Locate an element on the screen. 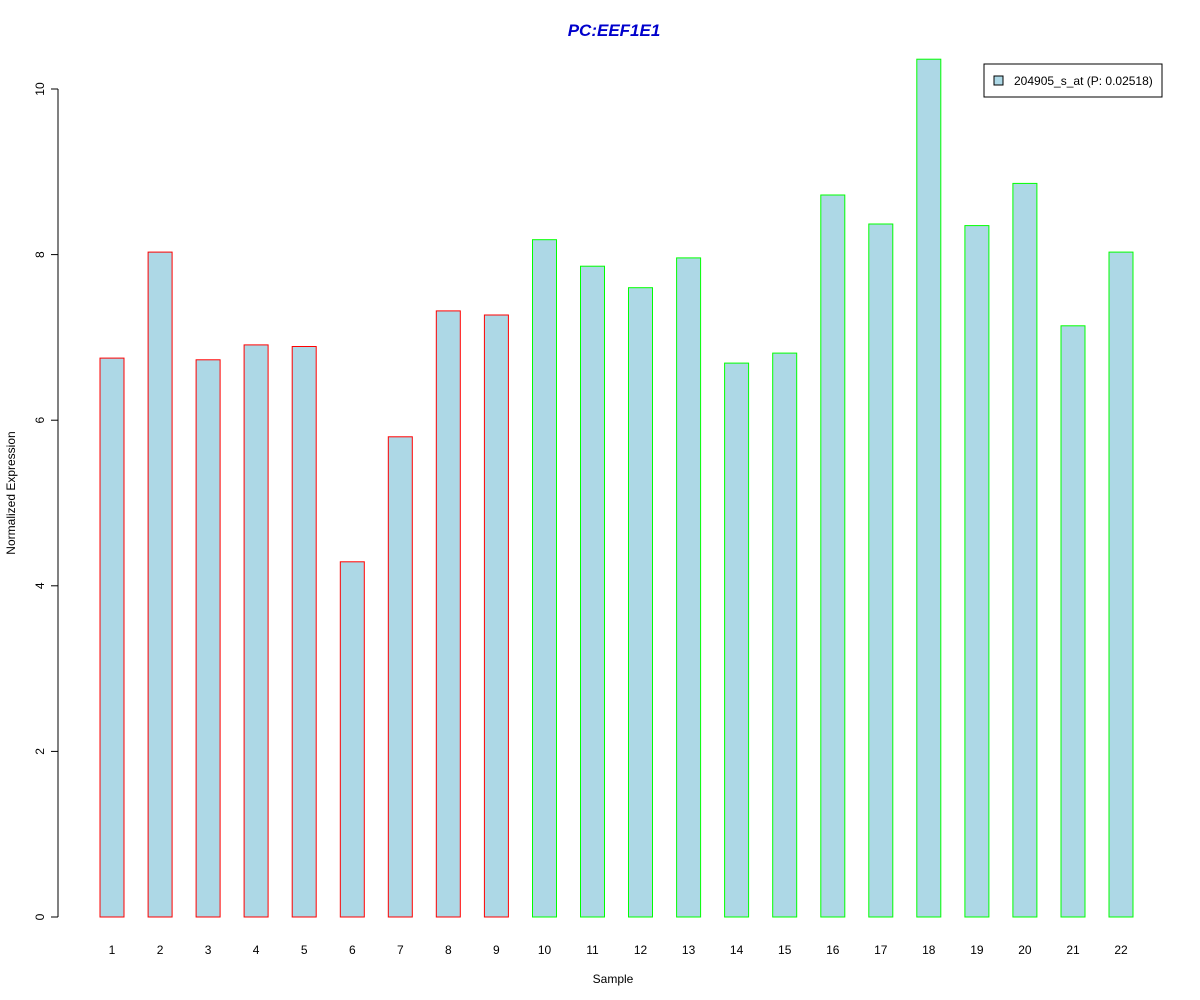  x-tick-label: 21 is located at coordinates (1073, 950).